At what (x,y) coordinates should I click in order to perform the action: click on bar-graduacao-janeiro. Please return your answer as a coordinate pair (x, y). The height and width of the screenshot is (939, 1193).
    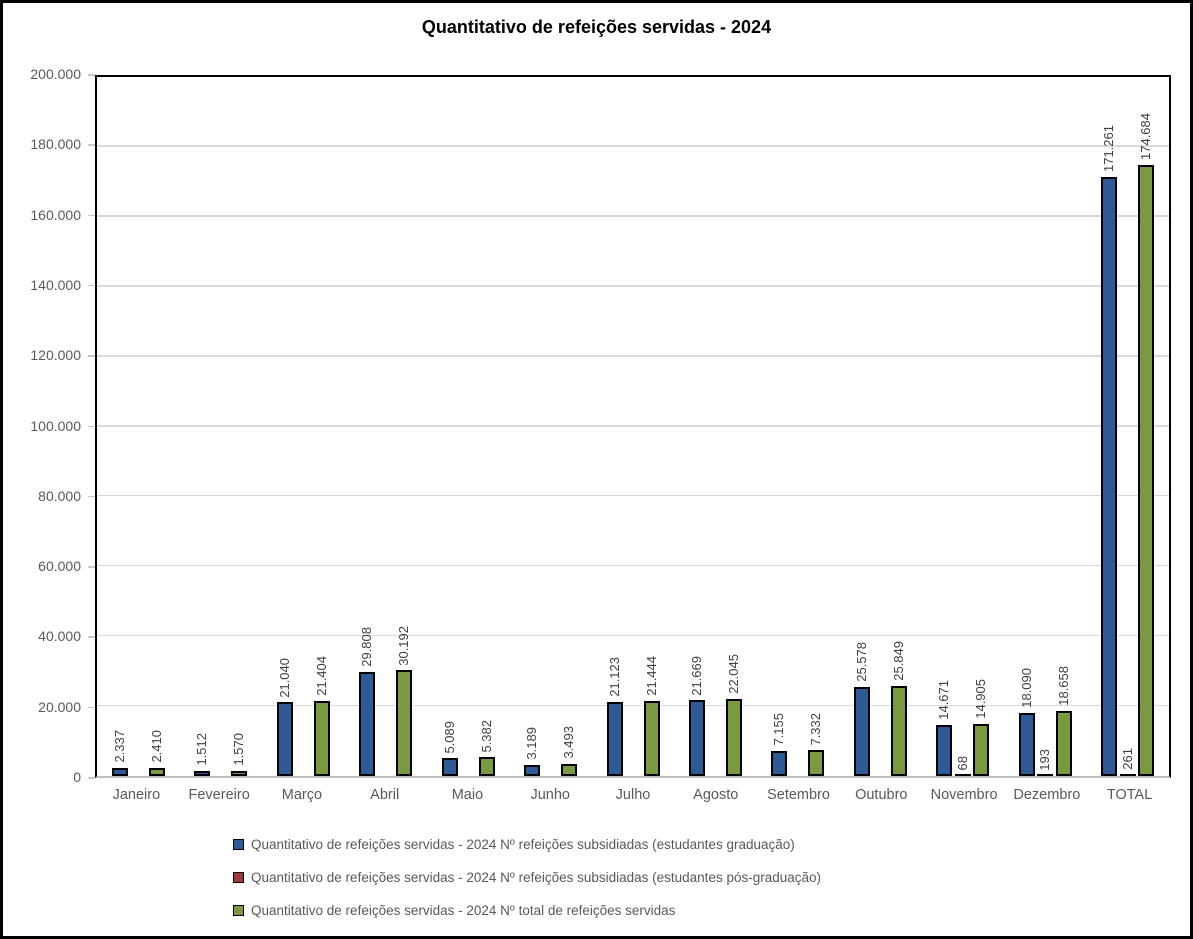
    Looking at the image, I should click on (119, 771).